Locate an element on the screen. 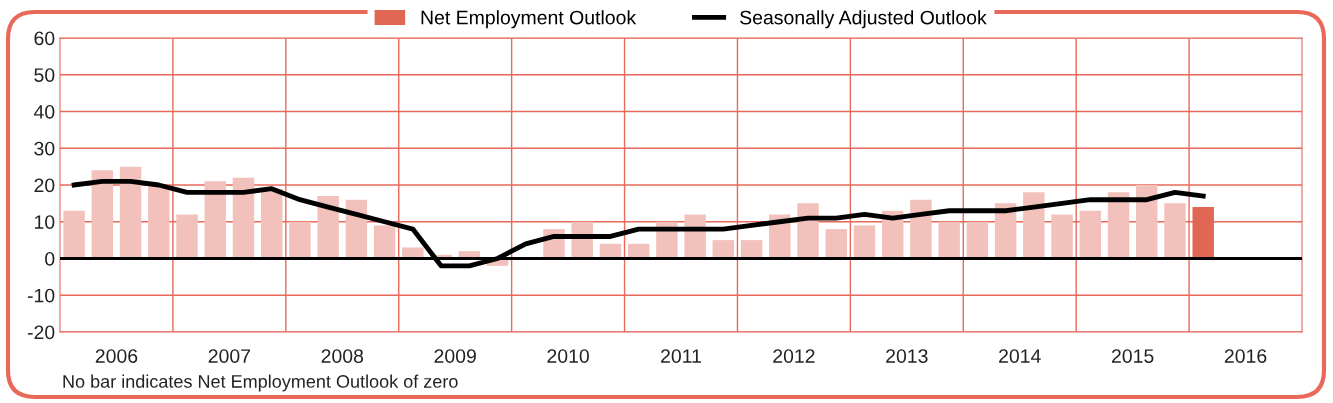 This screenshot has width=1333, height=403. x-tick-label: 2012 is located at coordinates (794, 356).